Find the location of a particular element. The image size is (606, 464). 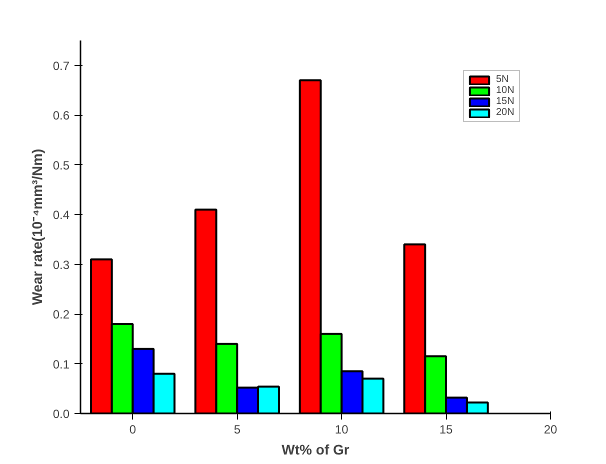

x-tick-label: 5 is located at coordinates (237, 429).